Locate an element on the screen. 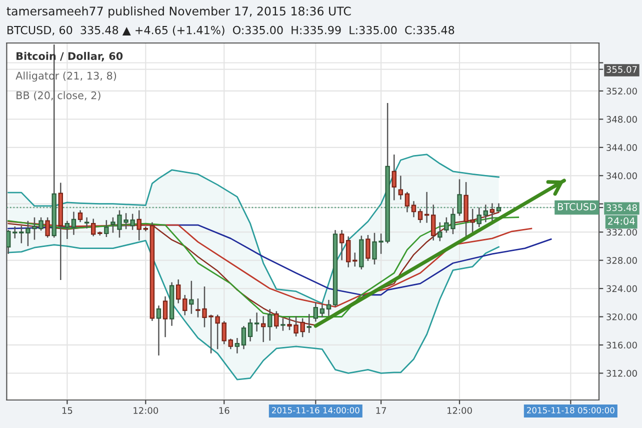 This screenshot has height=428, width=642. annotation: BB (20, close, 2) is located at coordinates (58, 95).